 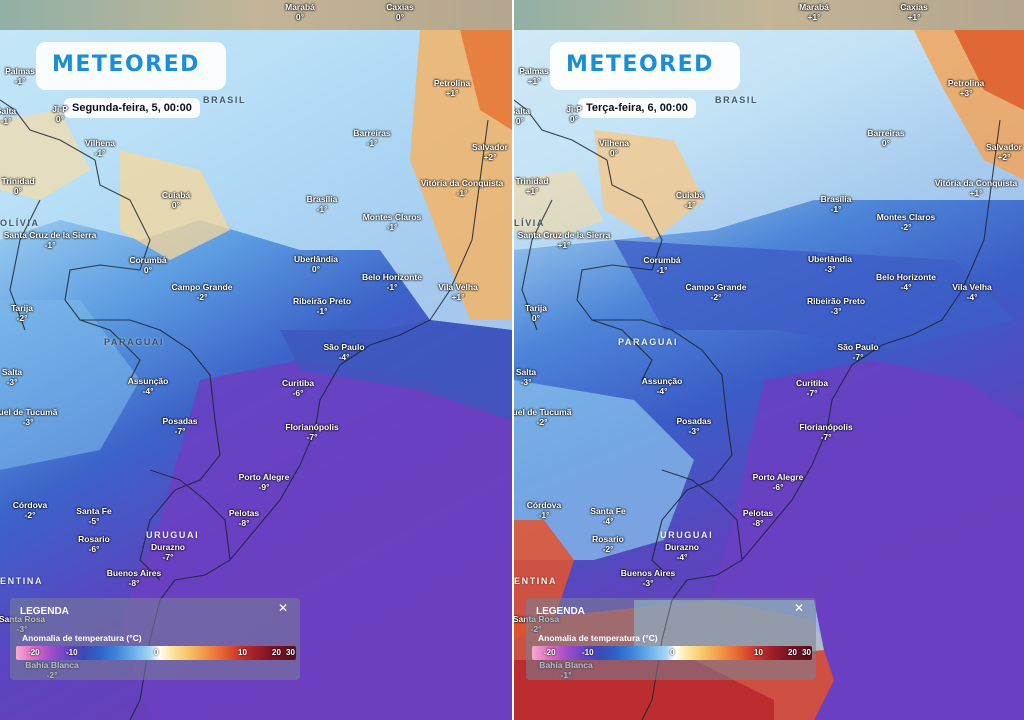 I want to click on city-label: Vilhena -1°, so click(x=100, y=148).